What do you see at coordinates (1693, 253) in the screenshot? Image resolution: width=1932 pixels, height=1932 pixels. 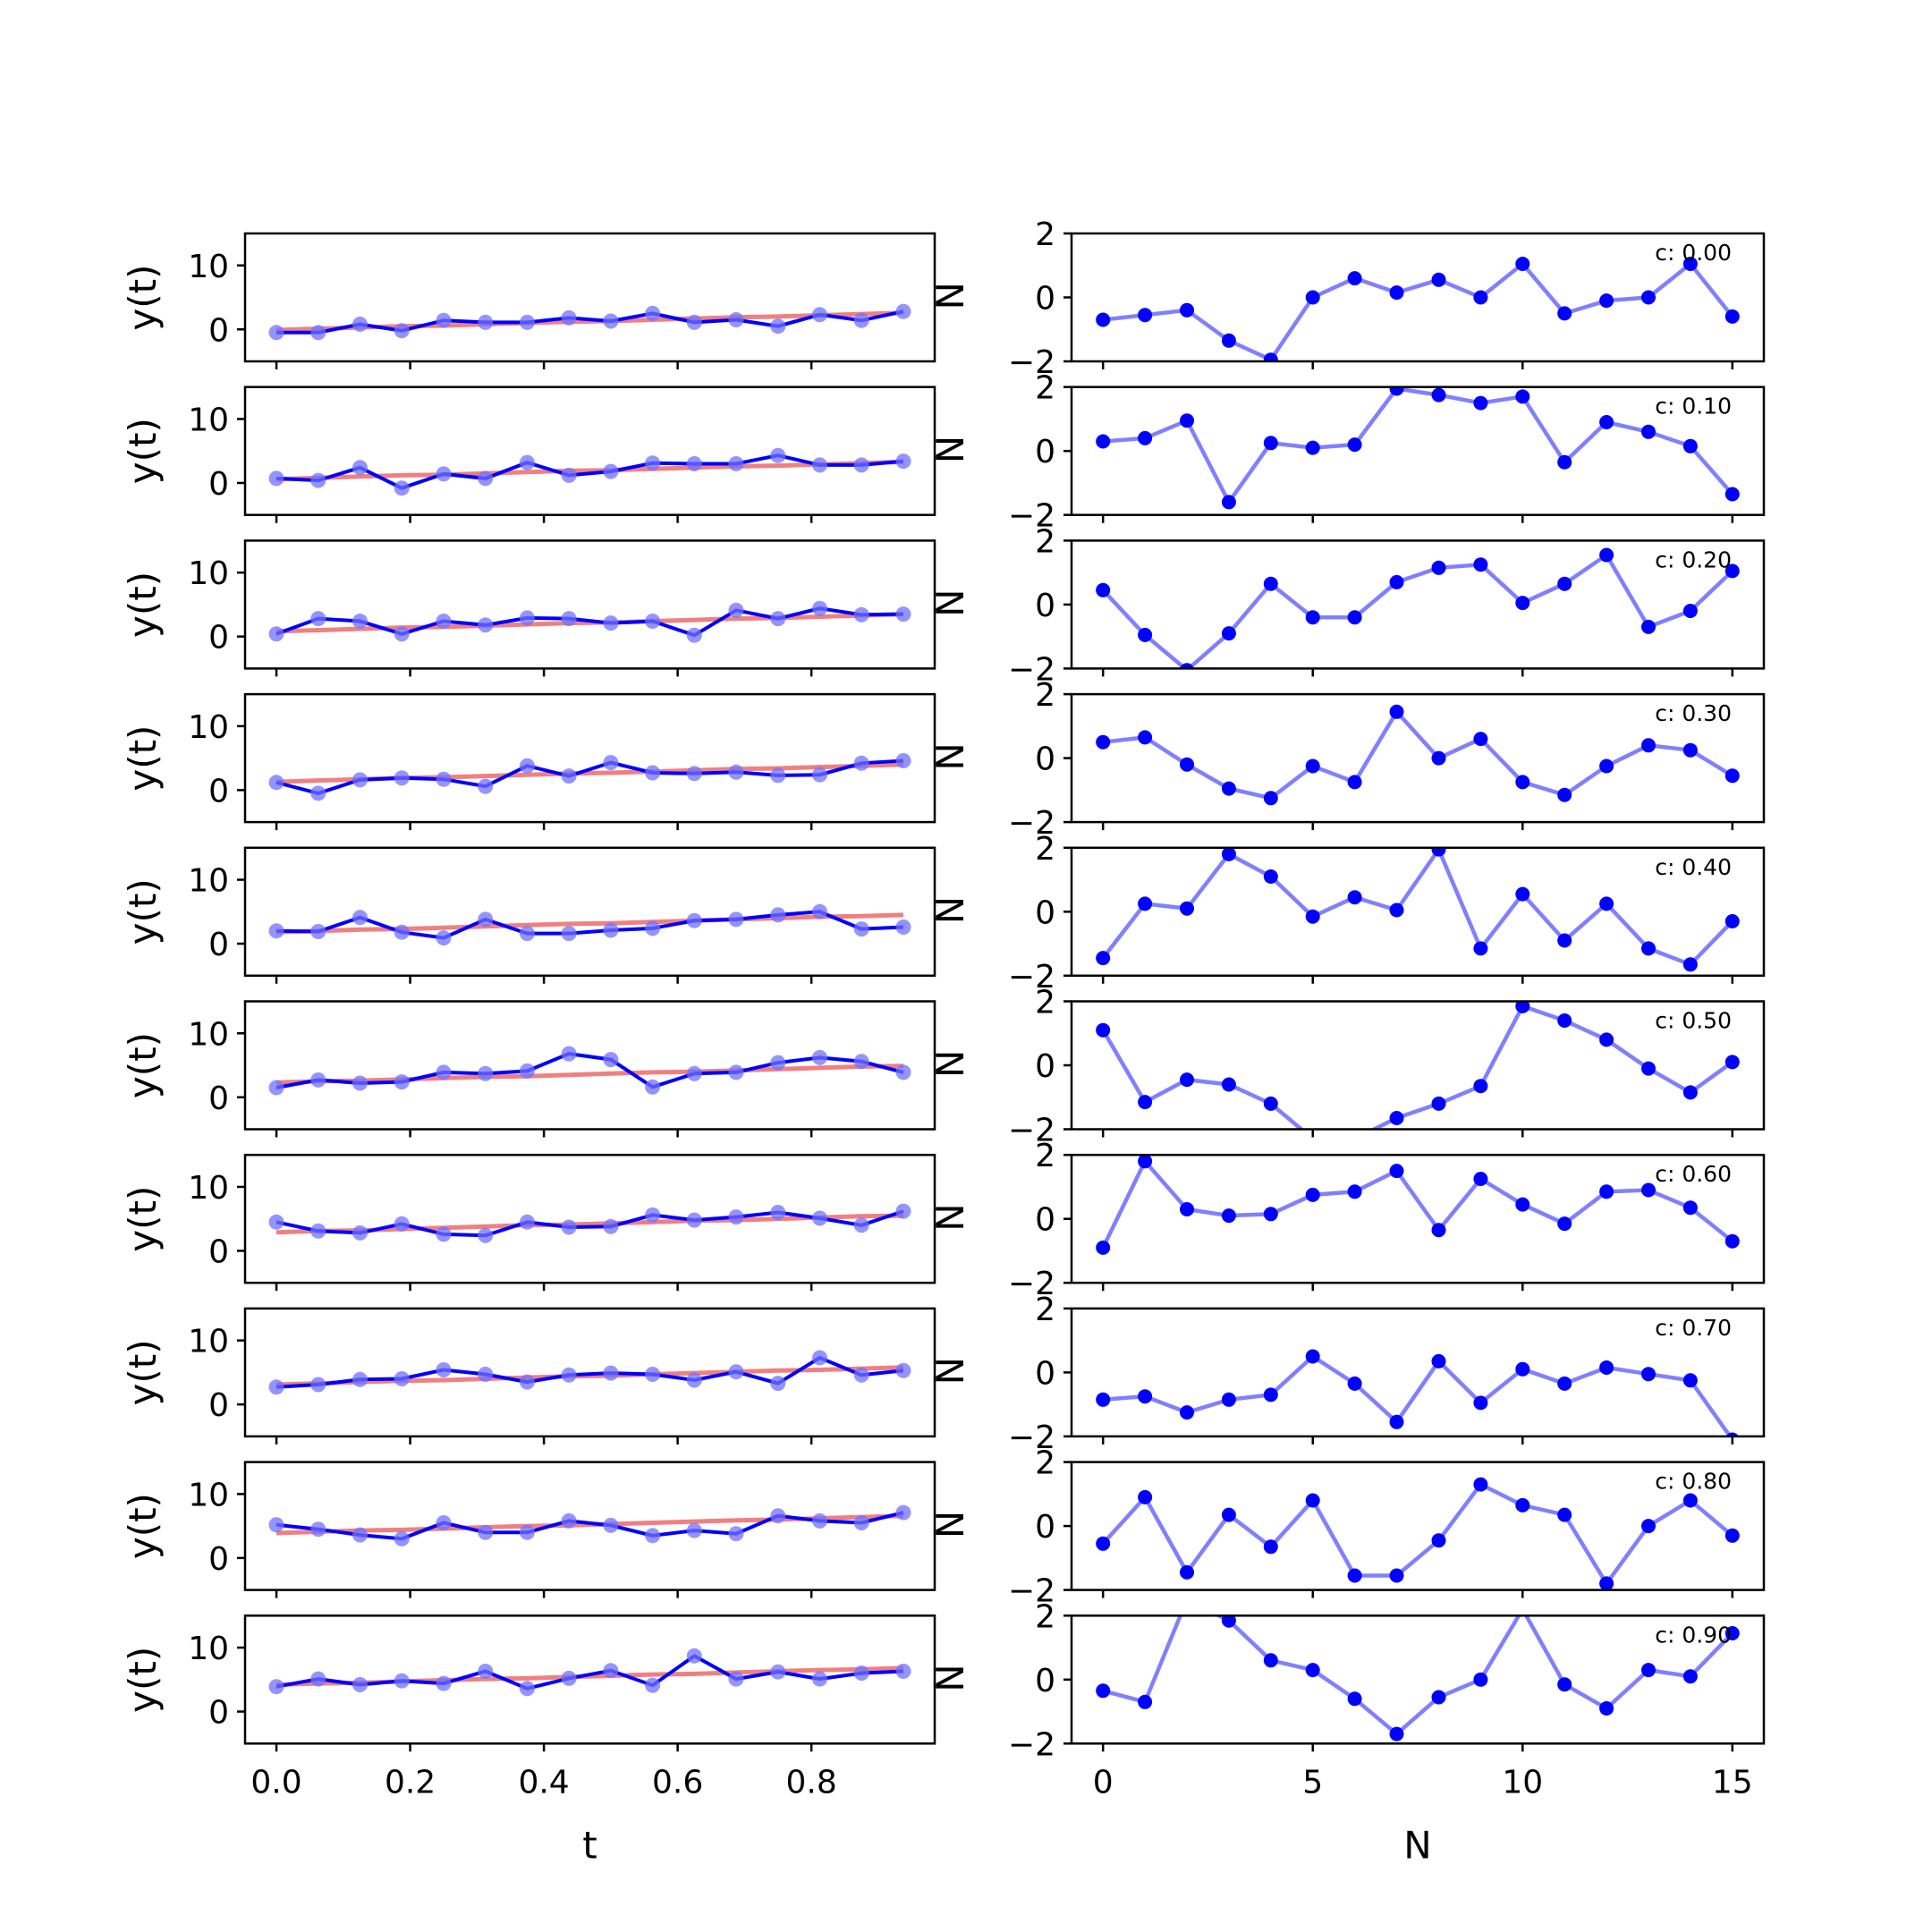 I see `c-annotation: c: 0.00` at bounding box center [1693, 253].